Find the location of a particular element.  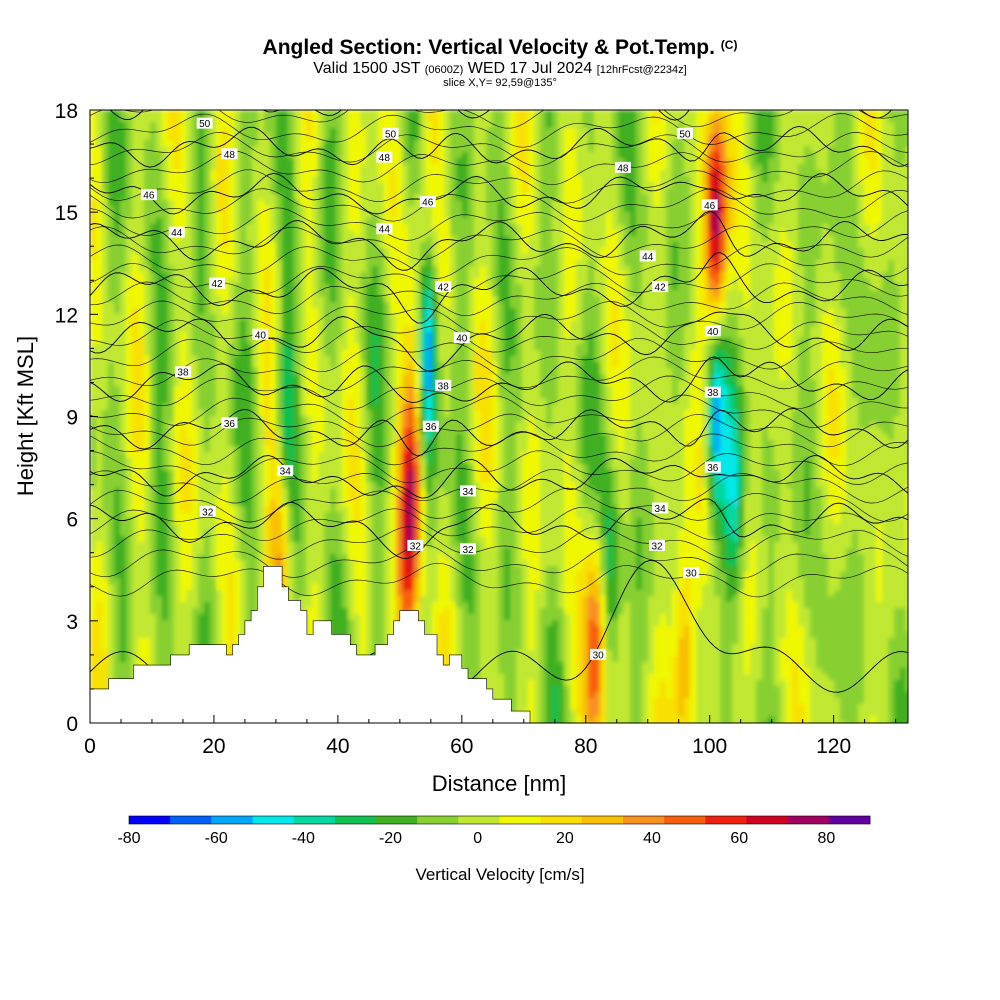

x-tick-label: 20 is located at coordinates (213, 746).